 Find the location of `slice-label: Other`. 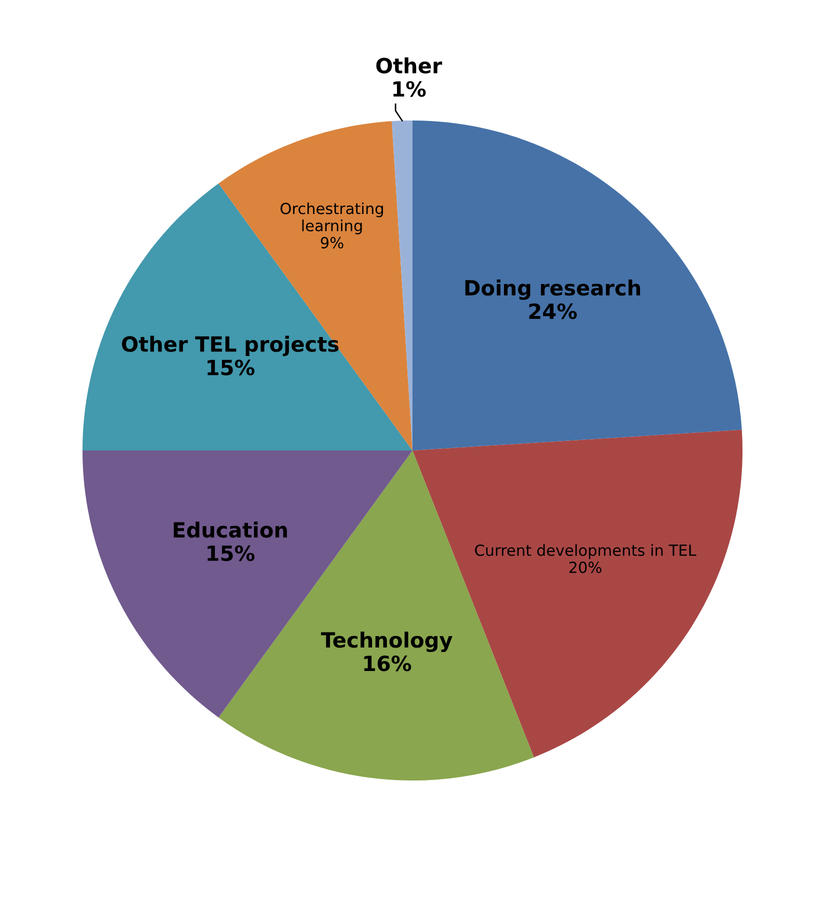

slice-label: Other is located at coordinates (409, 65).